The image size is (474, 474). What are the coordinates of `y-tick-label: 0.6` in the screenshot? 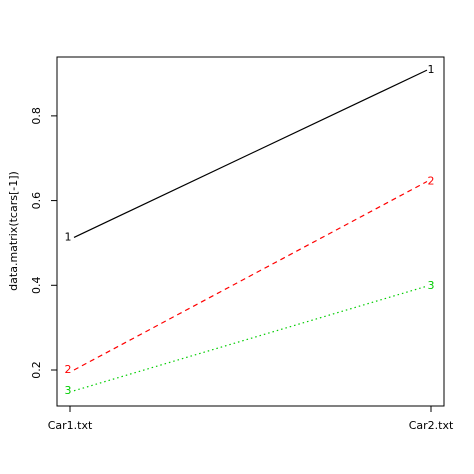 It's located at (36, 201).